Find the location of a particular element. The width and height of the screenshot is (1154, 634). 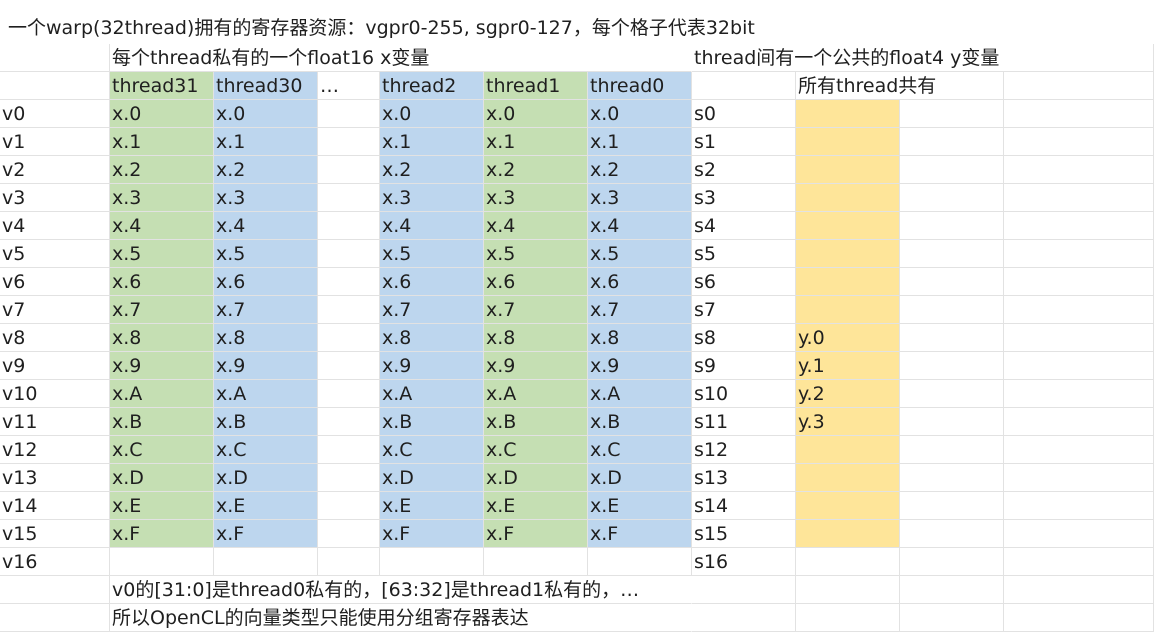

sgpr-row-label: s1 is located at coordinates (744, 142).